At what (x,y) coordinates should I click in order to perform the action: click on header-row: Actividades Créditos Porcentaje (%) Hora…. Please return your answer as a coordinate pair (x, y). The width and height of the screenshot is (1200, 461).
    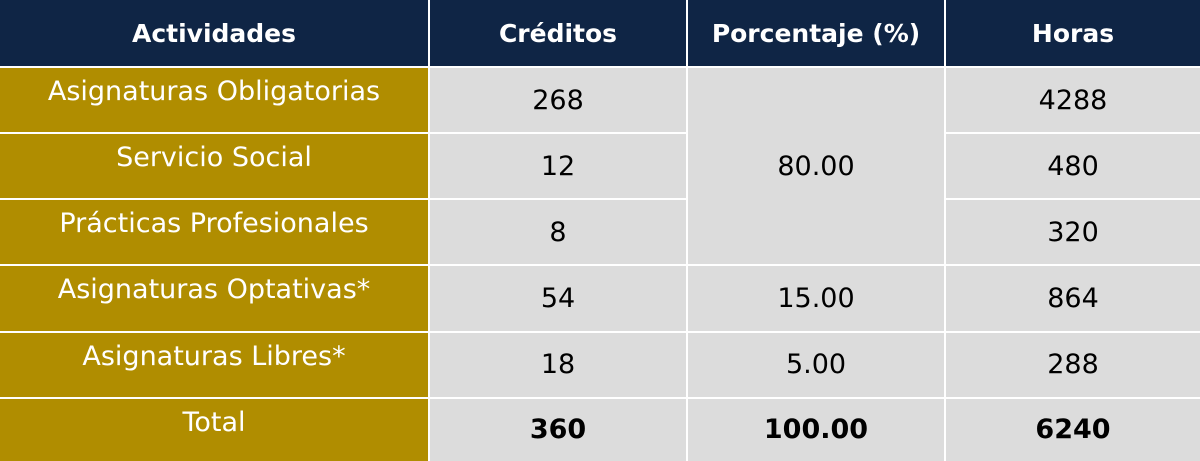
    Looking at the image, I should click on (600, 34).